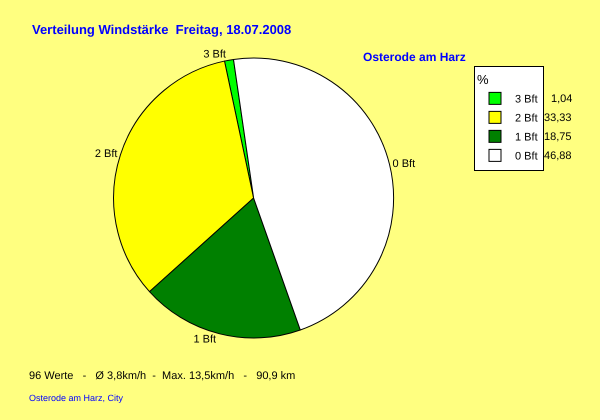  Describe the element at coordinates (526, 138) in the screenshot. I see `legend-label: 1 Bft` at that location.